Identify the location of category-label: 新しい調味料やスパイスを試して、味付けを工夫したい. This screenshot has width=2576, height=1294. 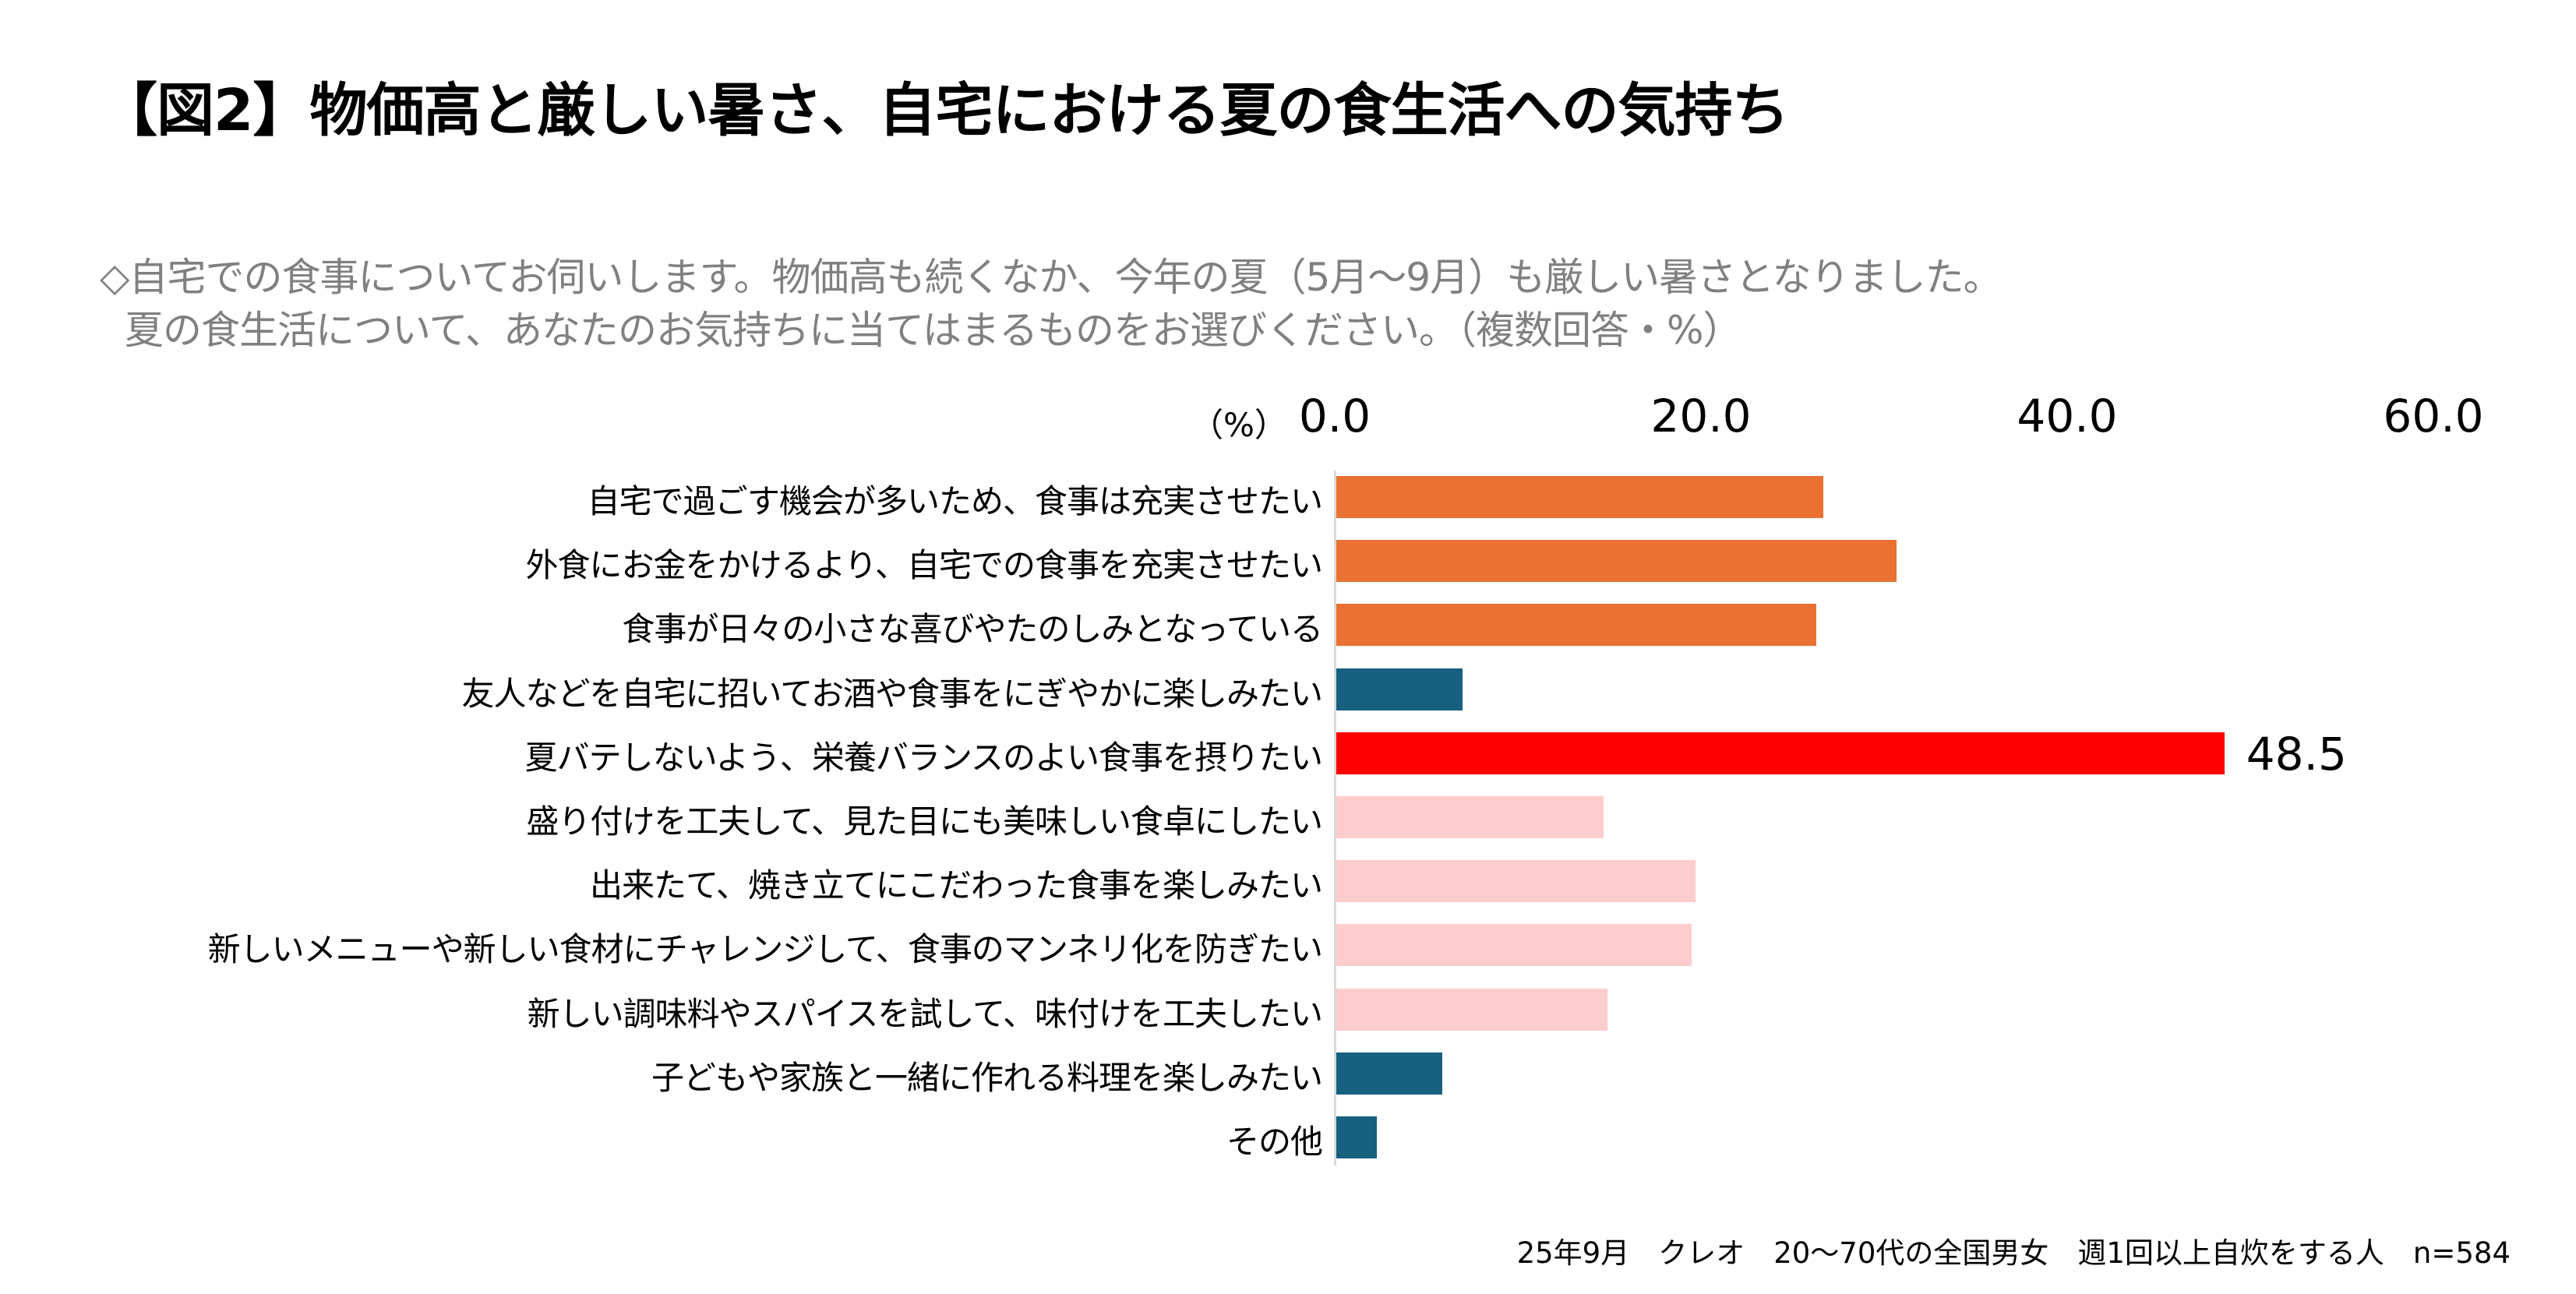
(925, 1013).